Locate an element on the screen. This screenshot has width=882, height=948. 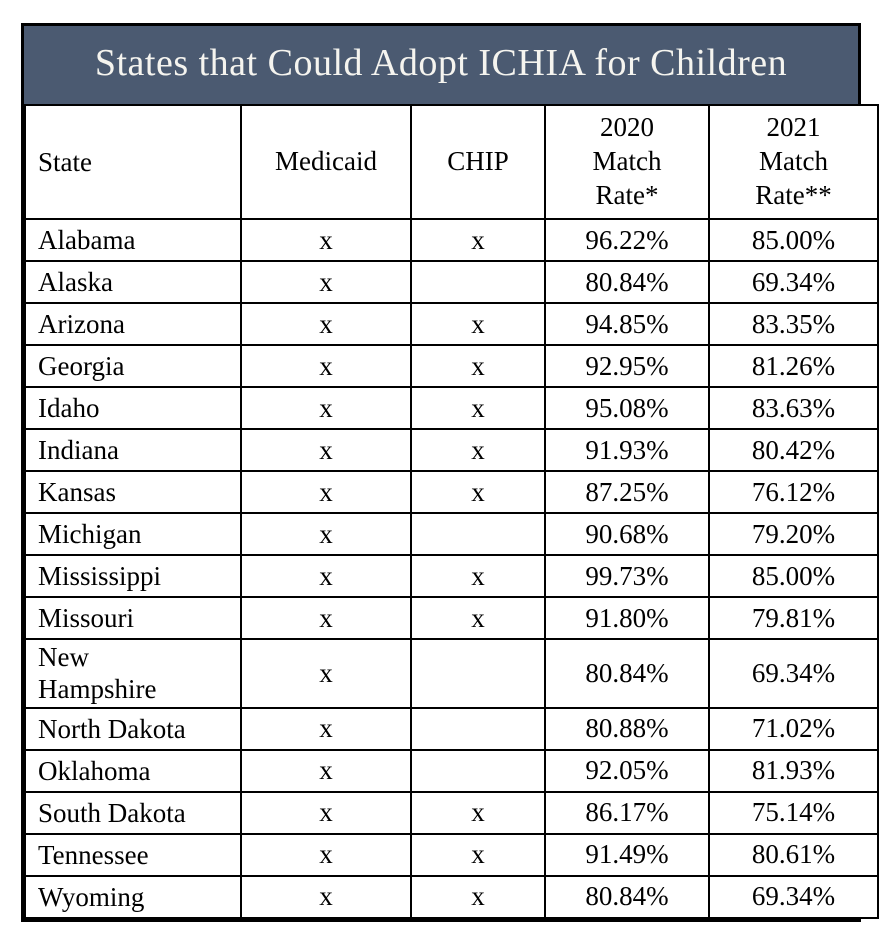
table-row: New Hampshire x 80.84% 69.34% is located at coordinates (451, 673).